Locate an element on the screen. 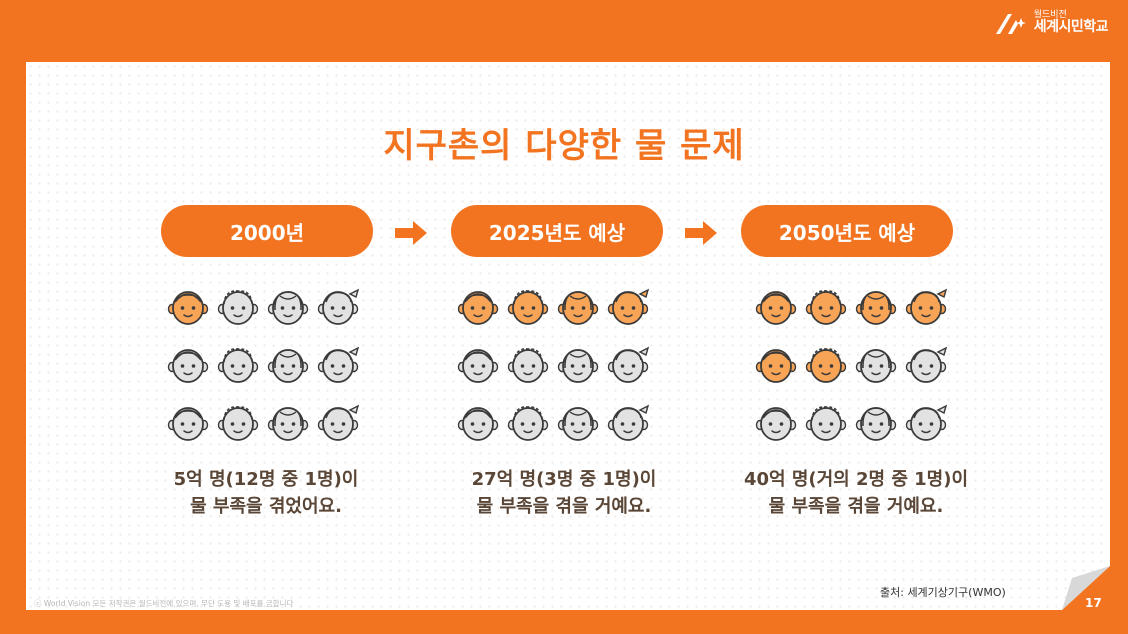 The height and width of the screenshot is (634, 1128). page-curl-icon is located at coordinates (1086, 588).